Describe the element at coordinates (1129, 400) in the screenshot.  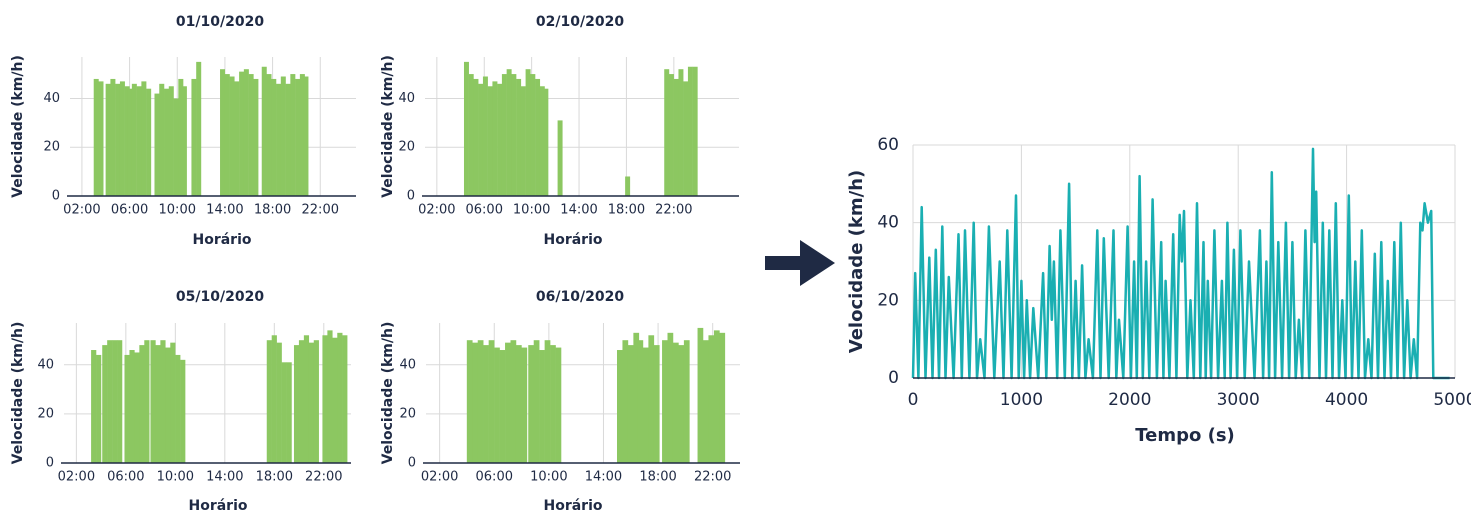
I see `x-tick-label: 2000` at that location.